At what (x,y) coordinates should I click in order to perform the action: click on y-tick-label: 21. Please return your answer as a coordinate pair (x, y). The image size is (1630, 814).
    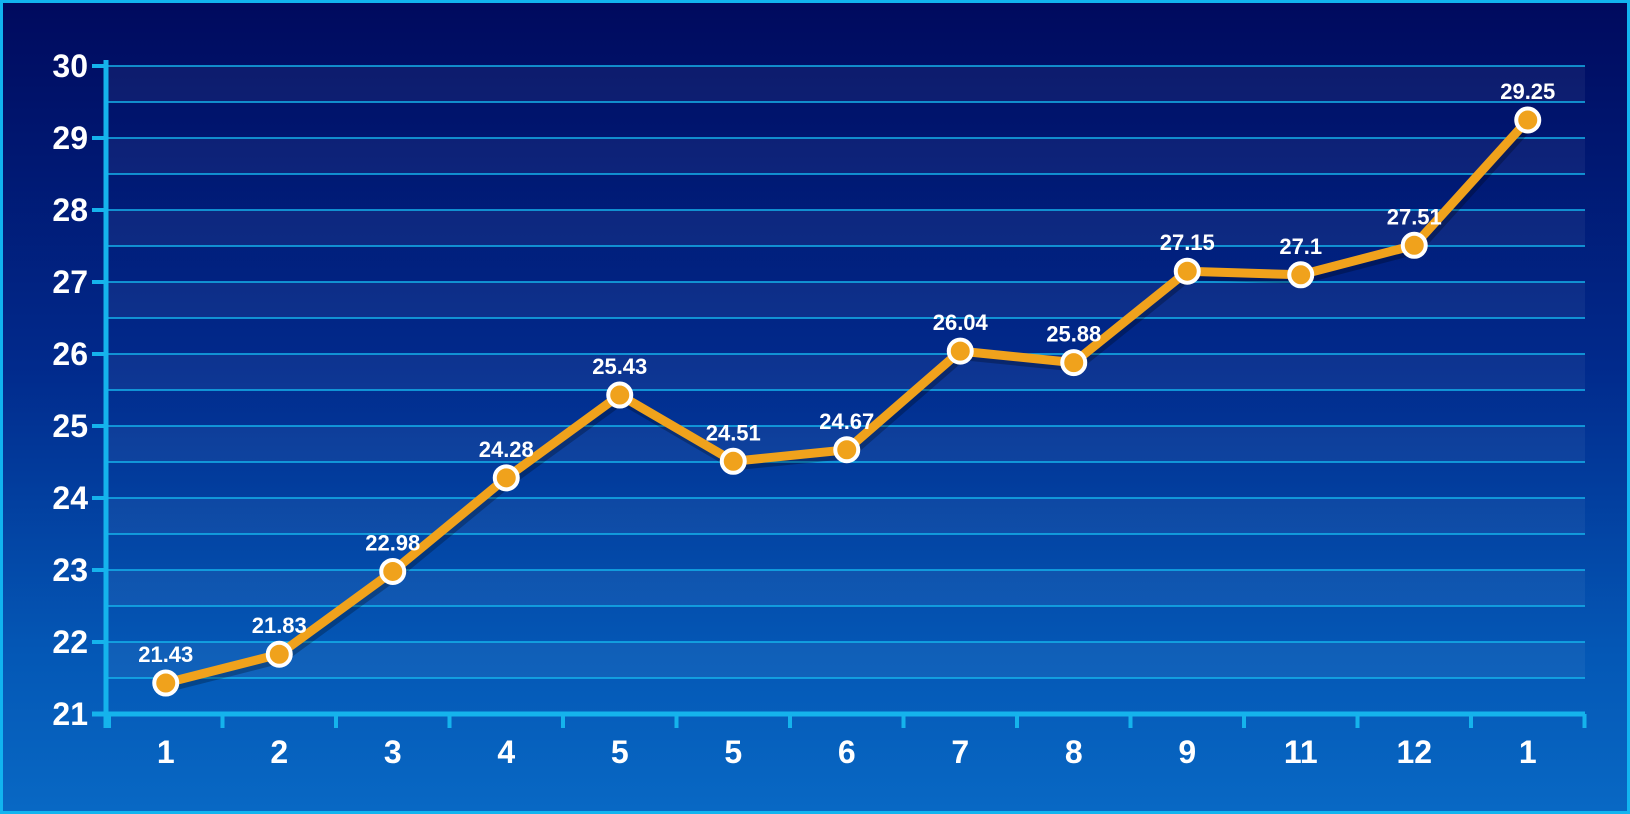
    Looking at the image, I should click on (70, 714).